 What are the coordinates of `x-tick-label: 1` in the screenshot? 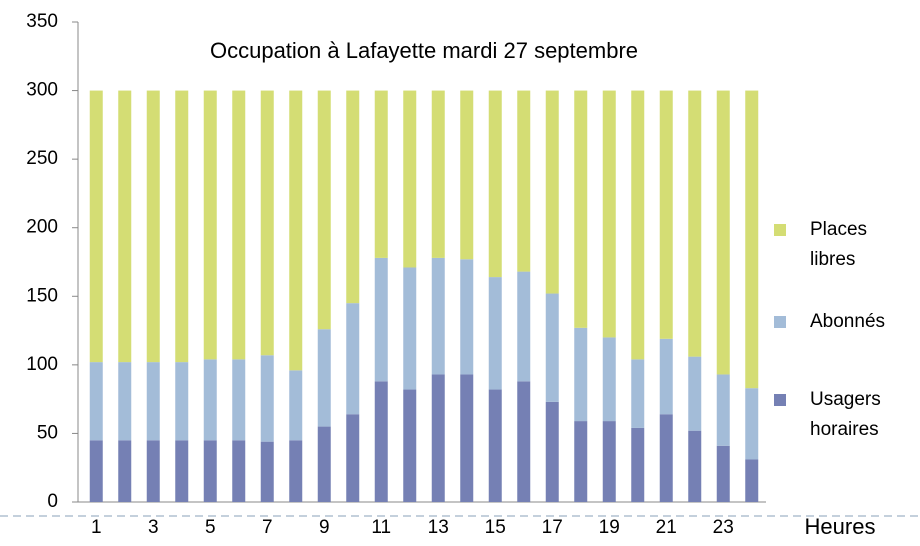 It's located at (96, 527).